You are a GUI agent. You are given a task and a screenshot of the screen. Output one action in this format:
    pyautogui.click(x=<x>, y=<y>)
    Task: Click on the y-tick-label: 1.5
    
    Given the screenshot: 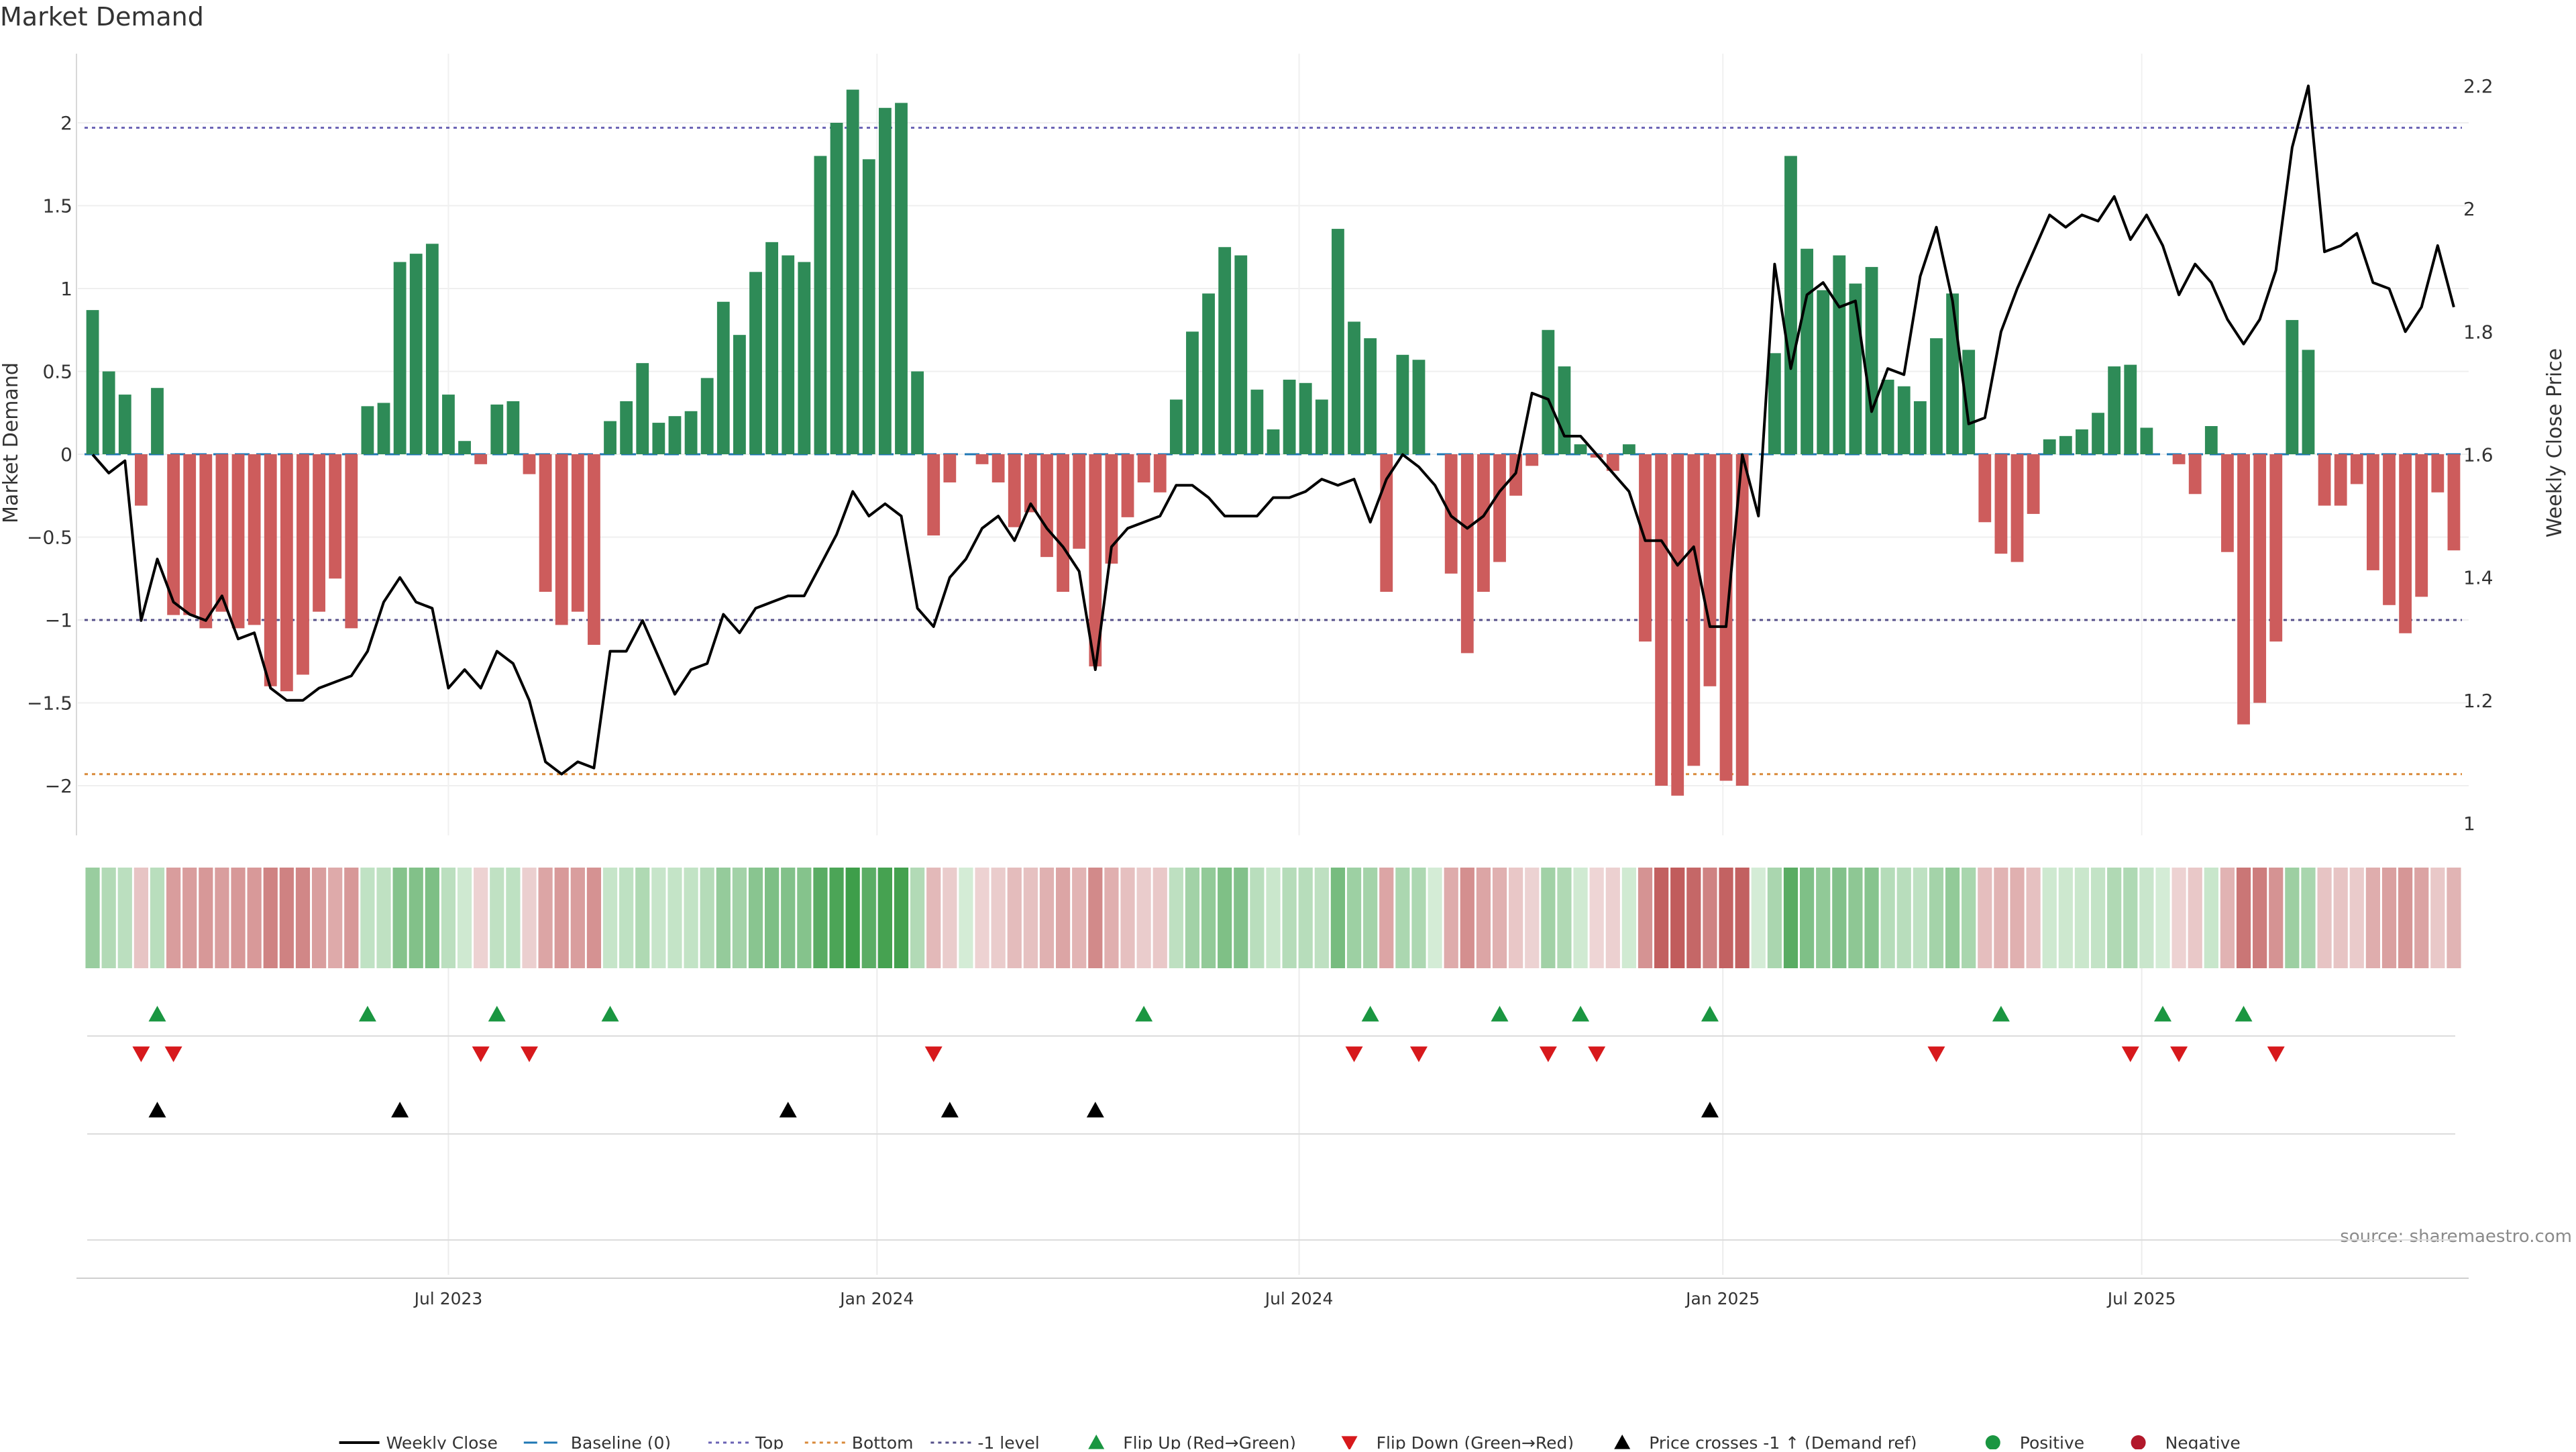 What is the action you would take?
    pyautogui.click(x=57, y=206)
    